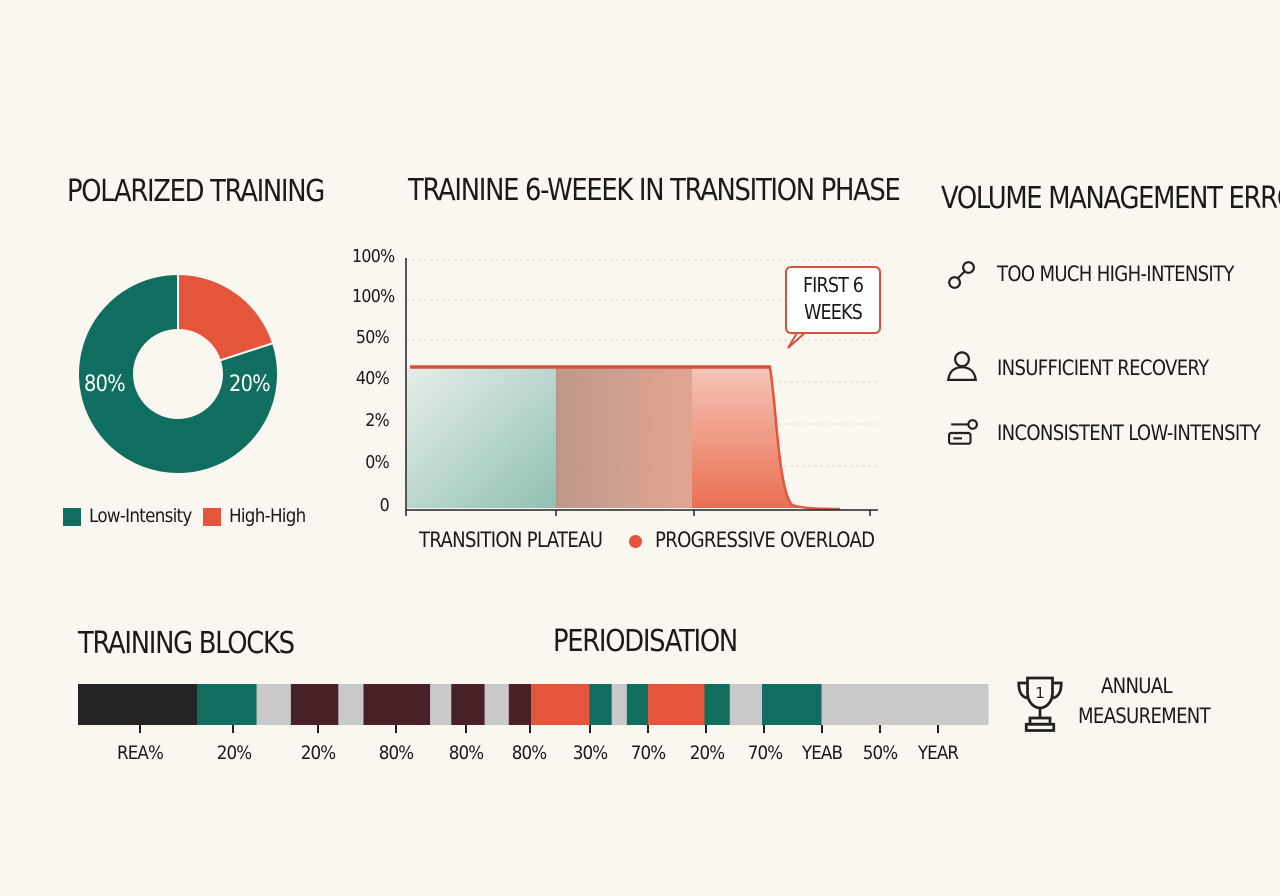 The height and width of the screenshot is (896, 1280). I want to click on transition-y-tick-label: 0, so click(384, 505).